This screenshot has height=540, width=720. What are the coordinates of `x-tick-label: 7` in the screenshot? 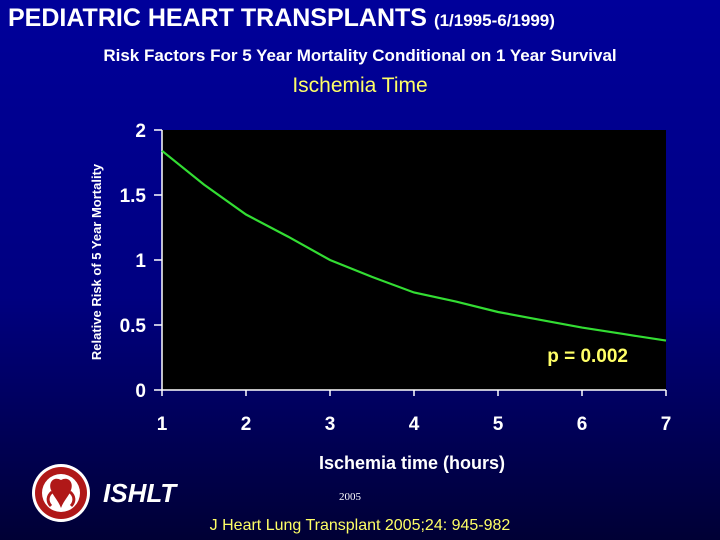 It's located at (666, 424).